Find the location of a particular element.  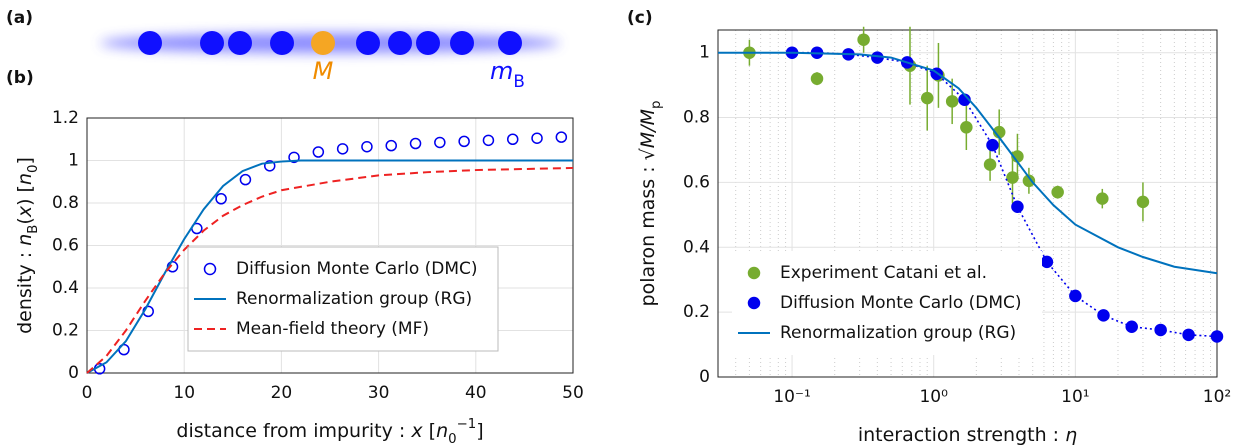

panel-label: (a) is located at coordinates (19, 18).